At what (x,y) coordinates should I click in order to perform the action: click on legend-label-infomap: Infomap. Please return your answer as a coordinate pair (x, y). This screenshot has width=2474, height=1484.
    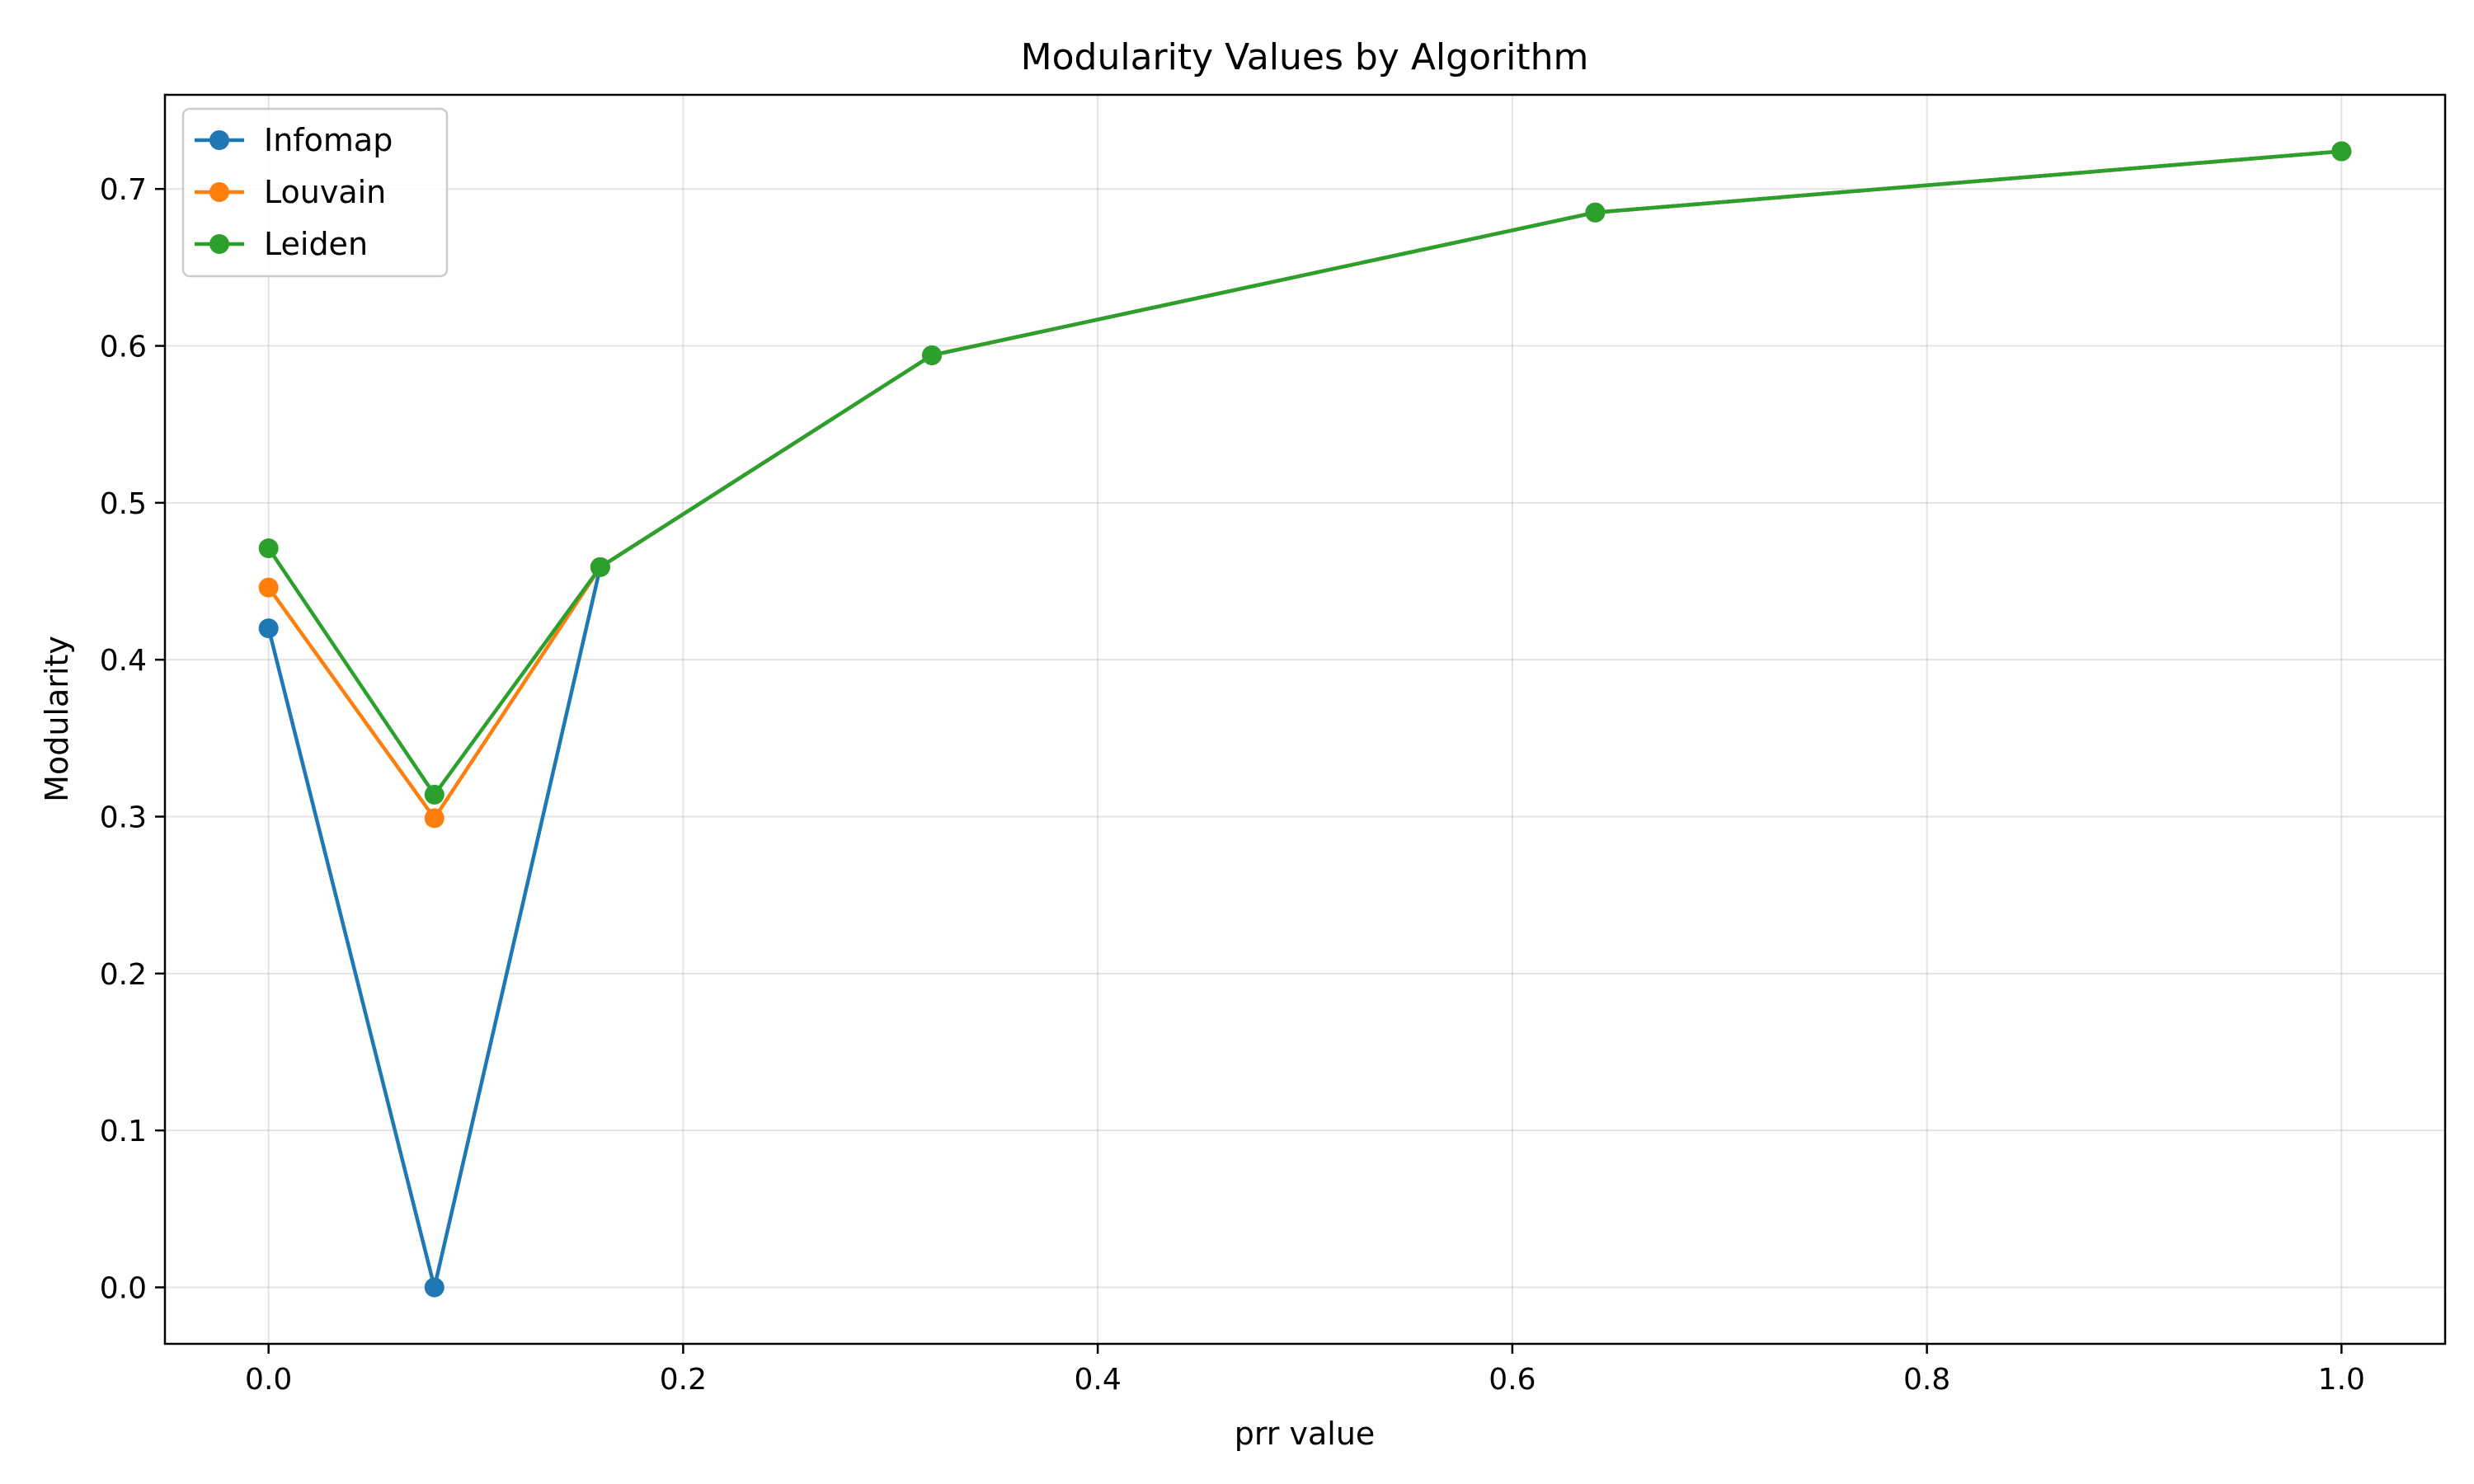
    Looking at the image, I should click on (328, 140).